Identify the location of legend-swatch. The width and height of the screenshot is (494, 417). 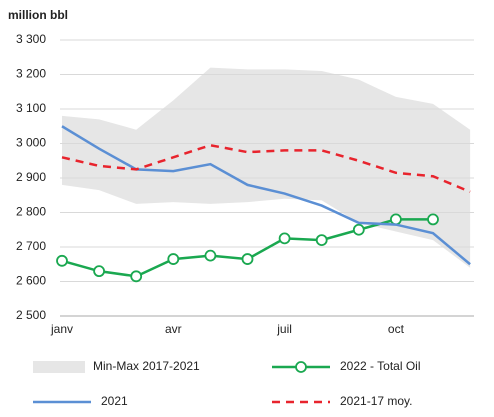
(59, 367).